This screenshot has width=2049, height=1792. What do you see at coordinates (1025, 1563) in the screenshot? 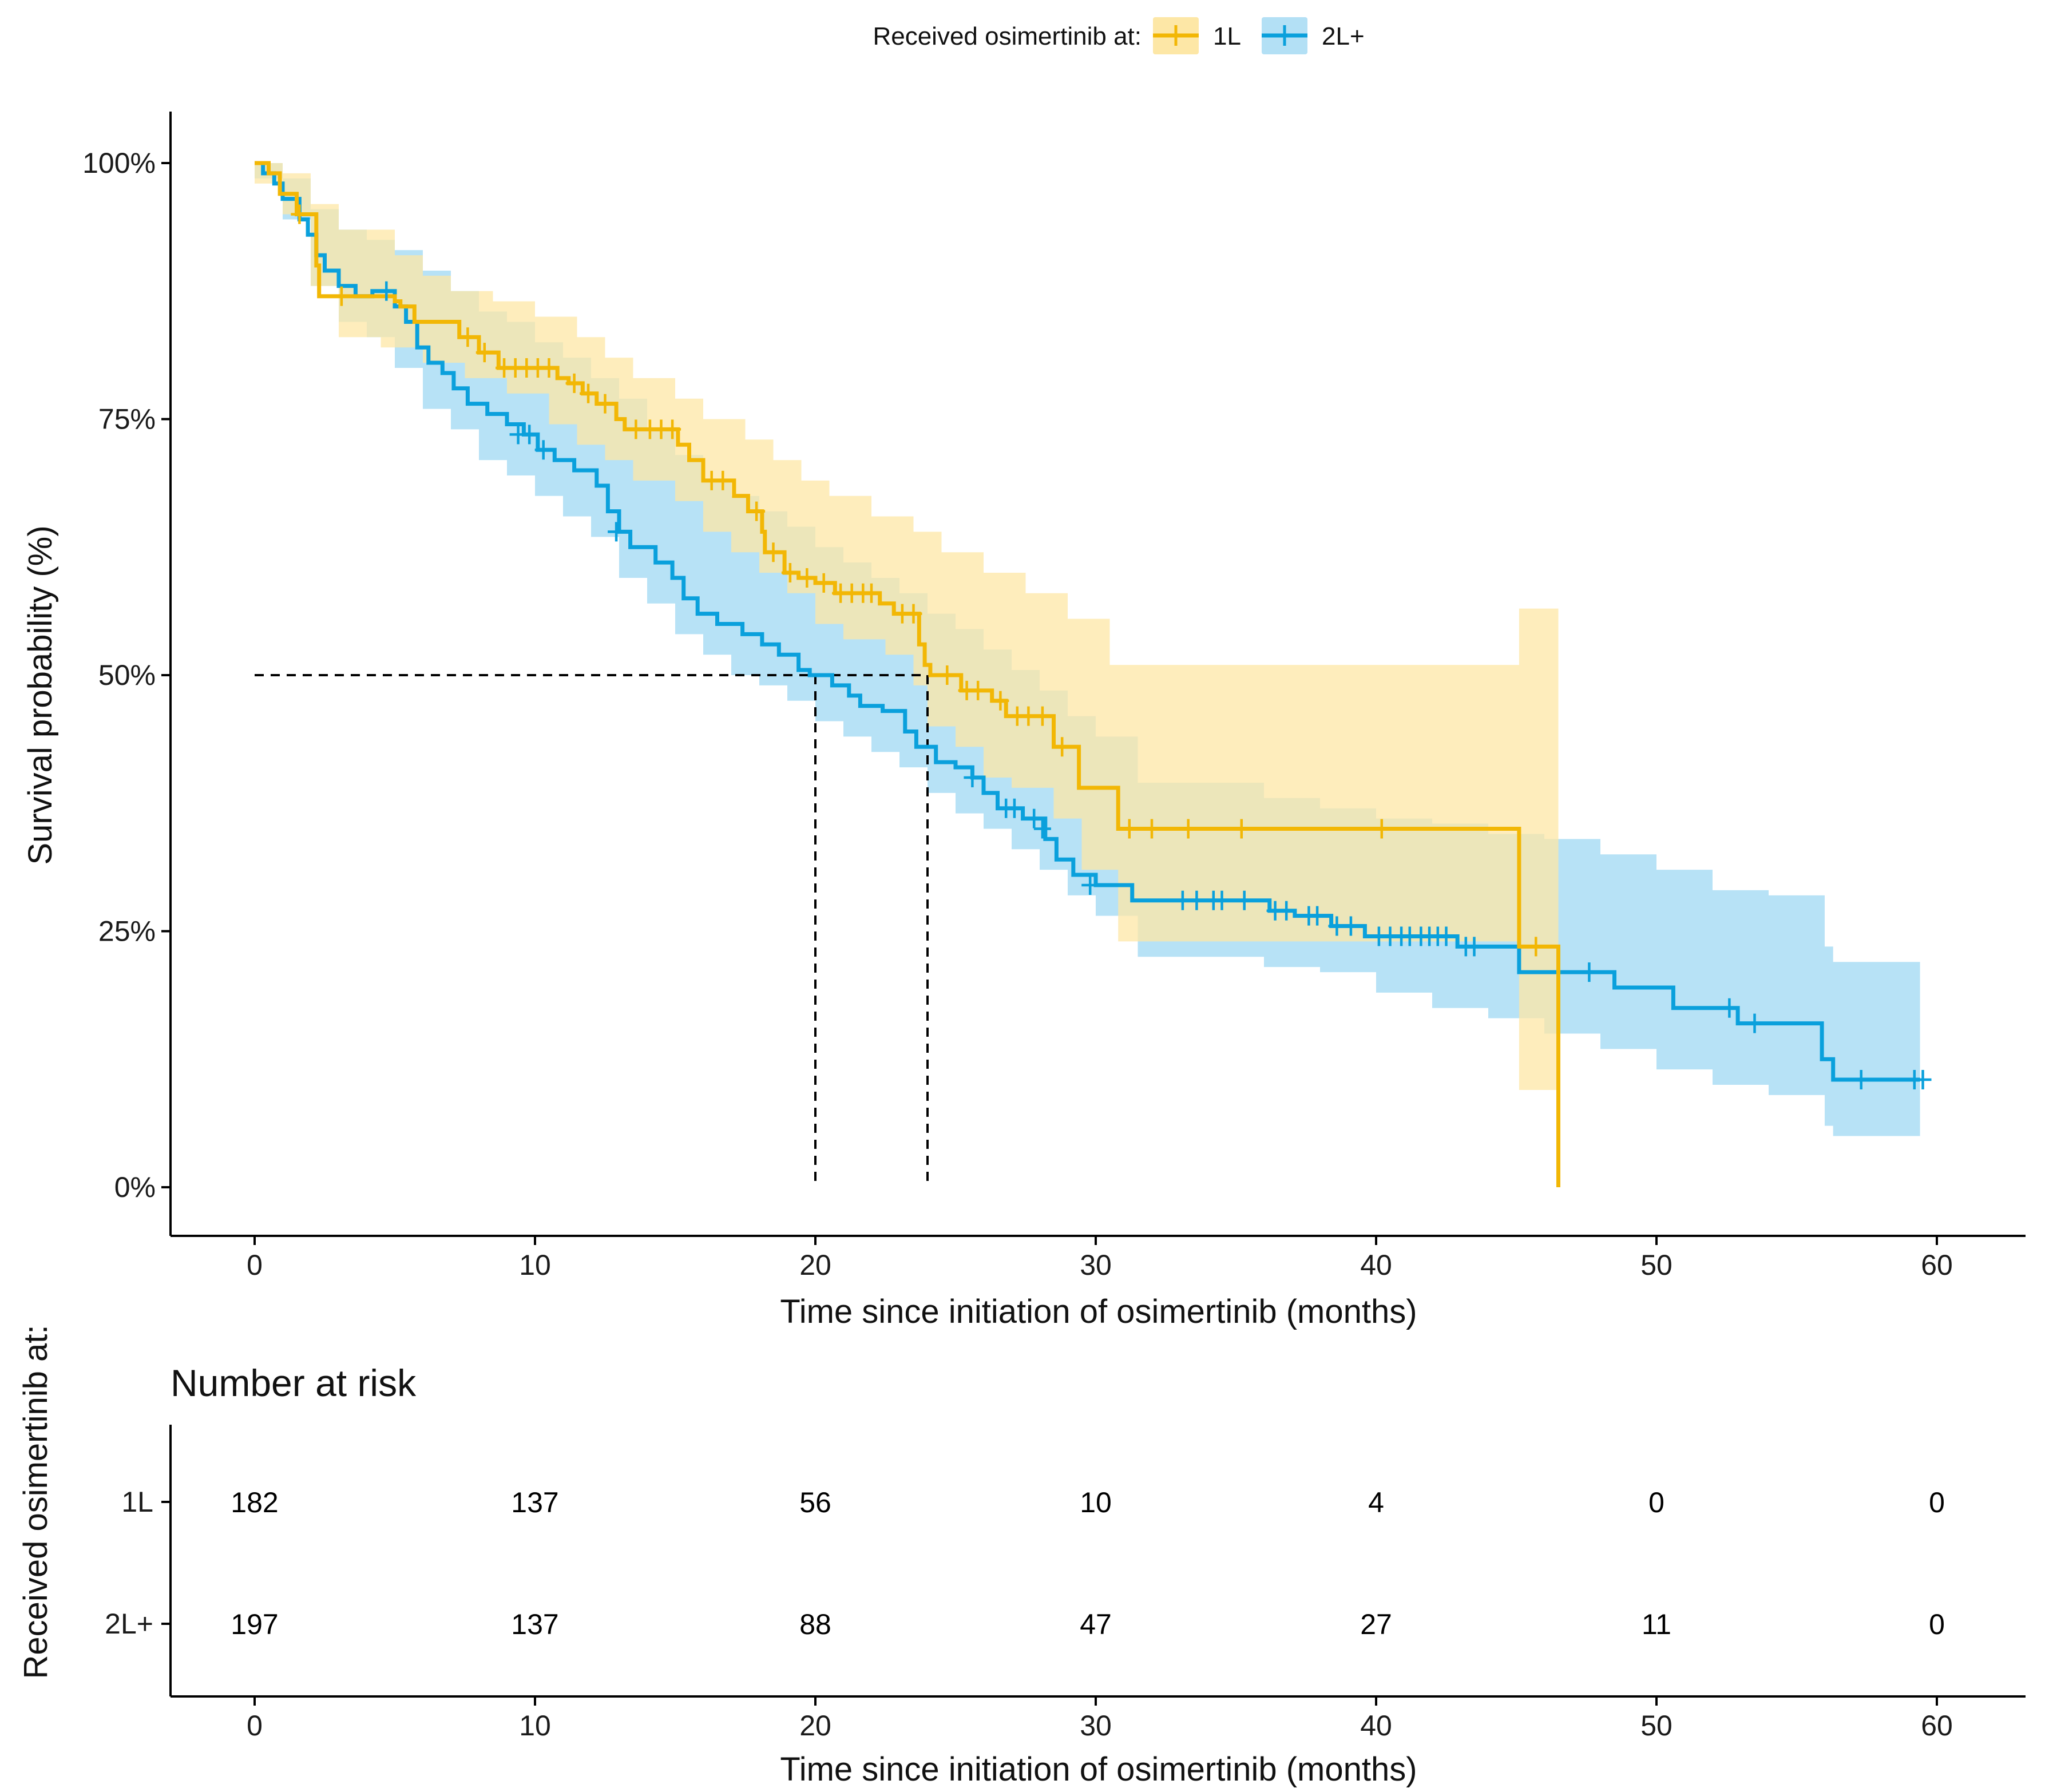
I see `risk-table-body: 1L 182 137 56 10 4 0 0 2L+ 197 137 88 47 27 11 0` at bounding box center [1025, 1563].